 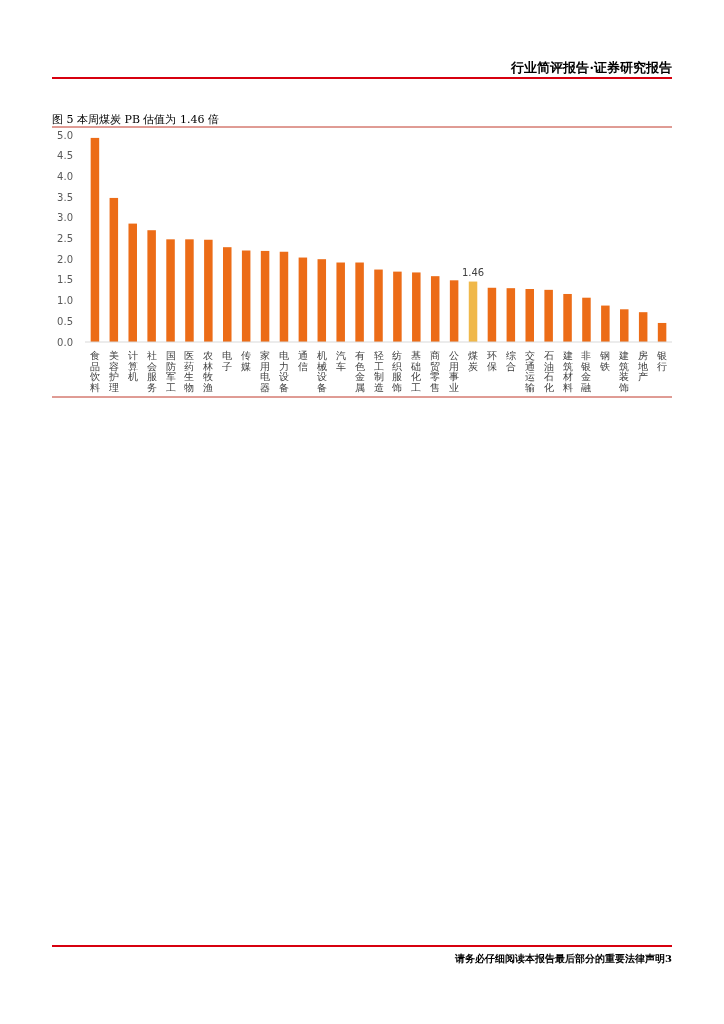 I want to click on x-tick-label: 计算机, so click(x=132, y=366).